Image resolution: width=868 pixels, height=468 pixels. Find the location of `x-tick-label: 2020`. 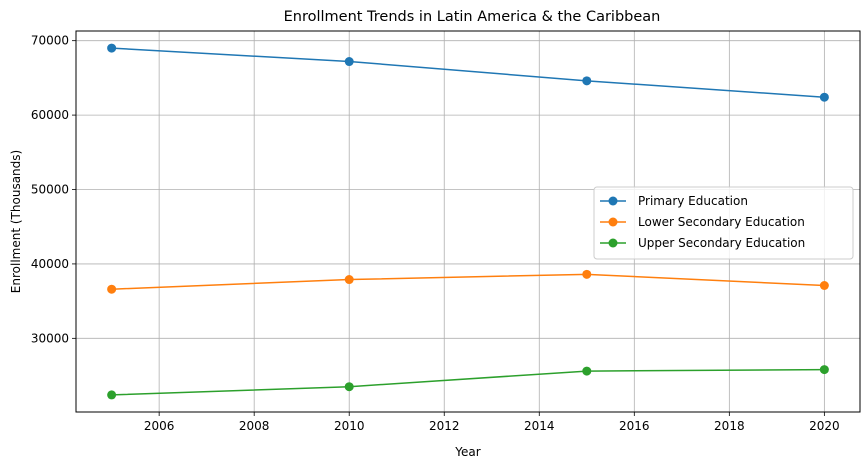

x-tick-label: 2020 is located at coordinates (824, 426).